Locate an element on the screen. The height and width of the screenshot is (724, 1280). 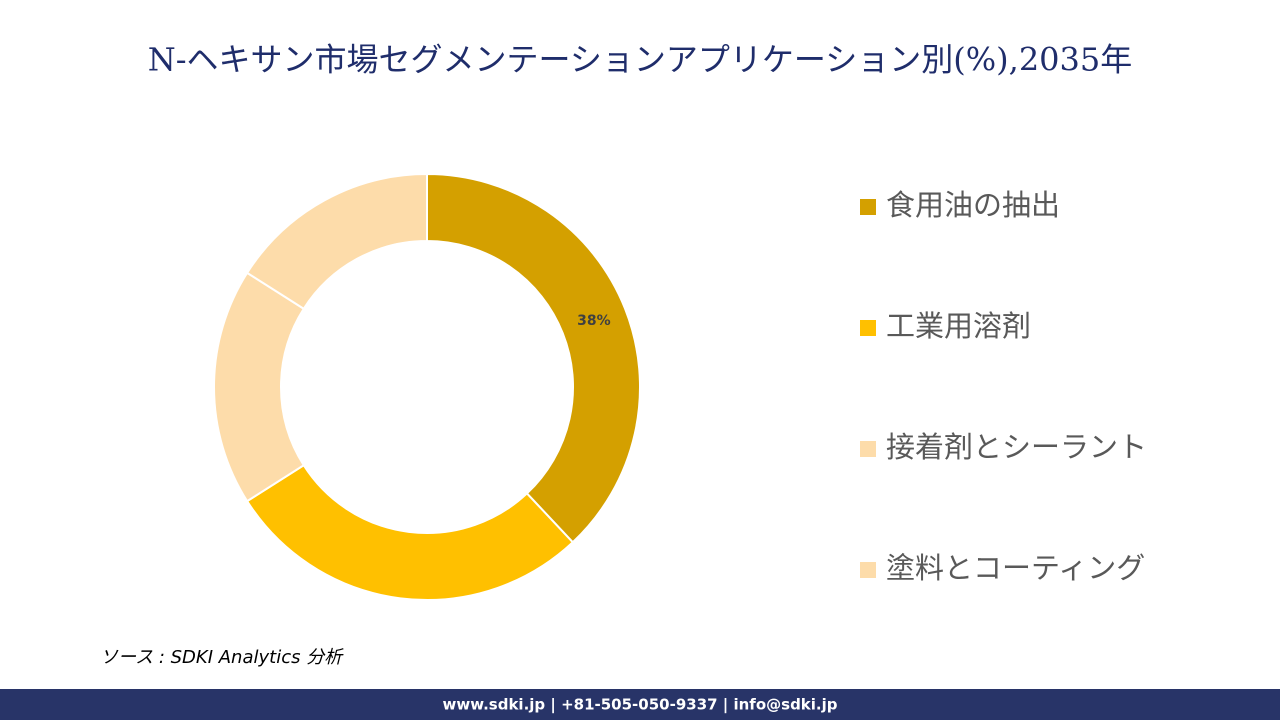
data-label: 38% is located at coordinates (594, 321).